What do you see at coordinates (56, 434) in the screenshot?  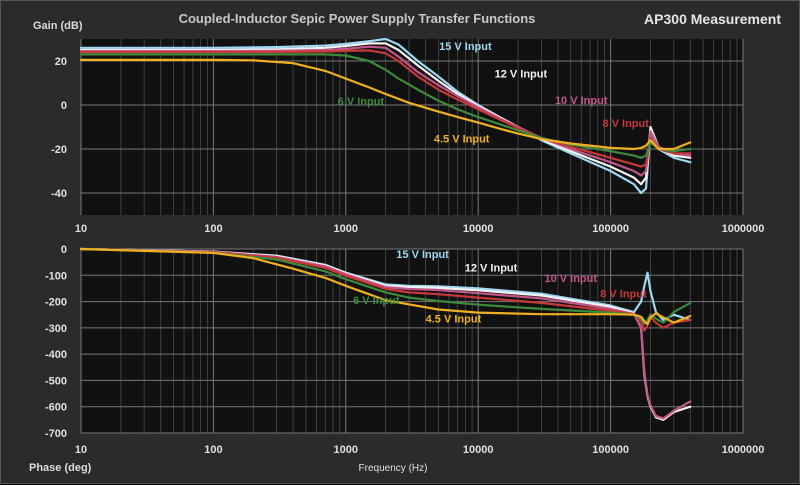 I see `phase-y-tick-label: -700` at bounding box center [56, 434].